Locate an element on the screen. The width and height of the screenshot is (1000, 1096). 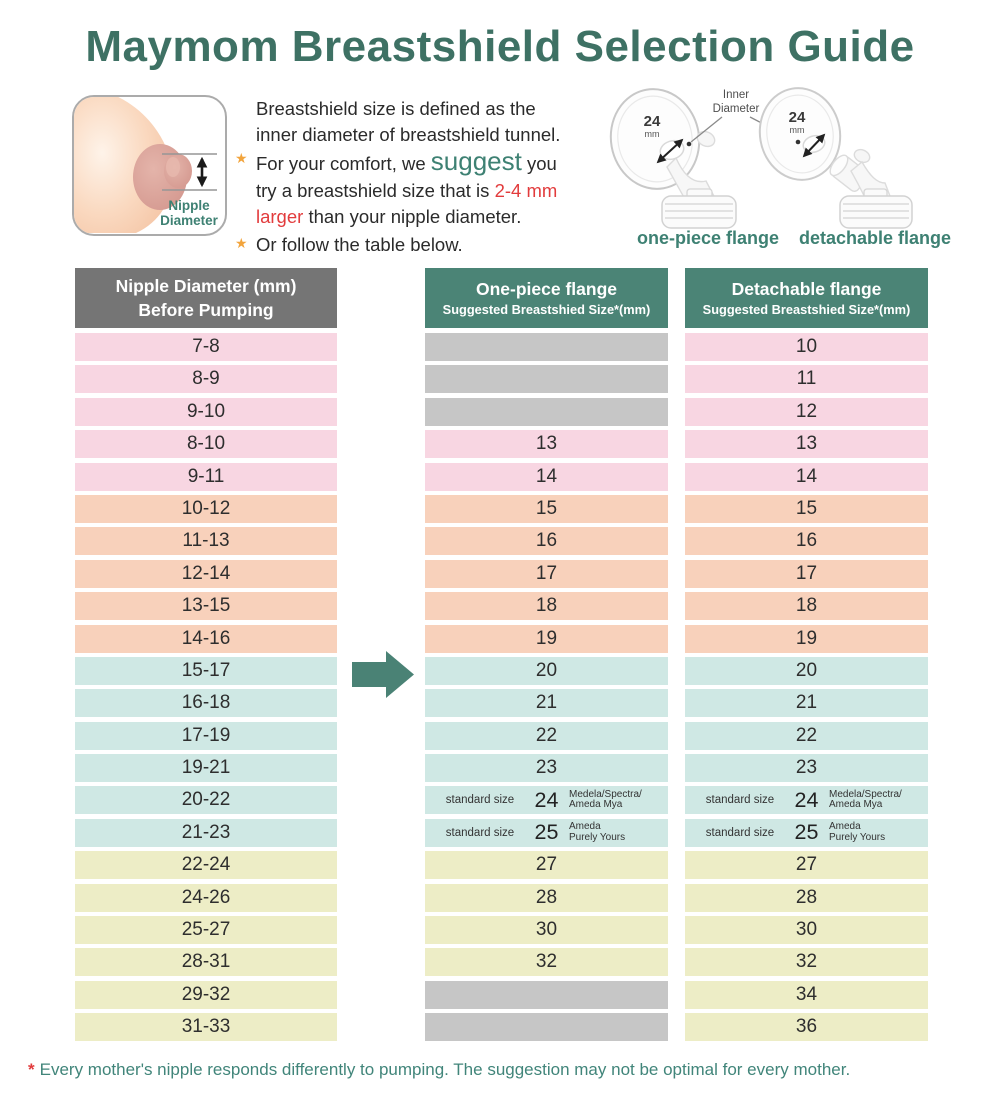
table-cell-detachable: 30 is located at coordinates (806, 930).